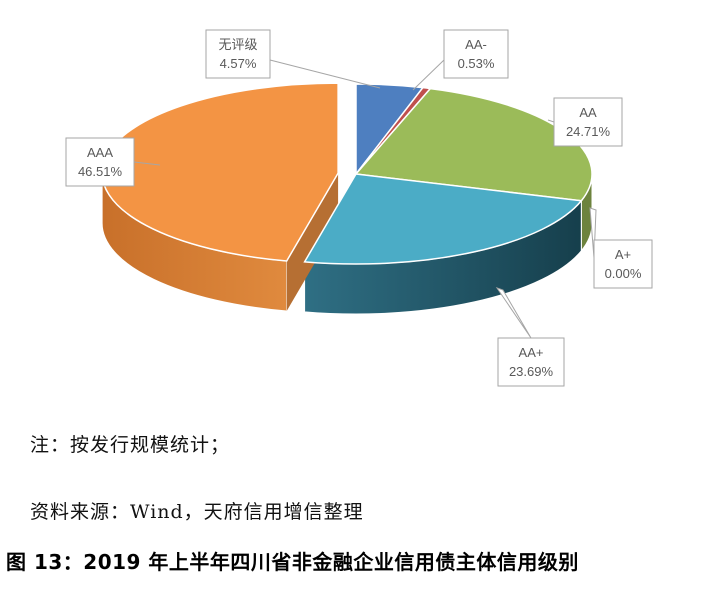 This screenshot has width=718, height=601. I want to click on label-category: 无评级, so click(237, 44).